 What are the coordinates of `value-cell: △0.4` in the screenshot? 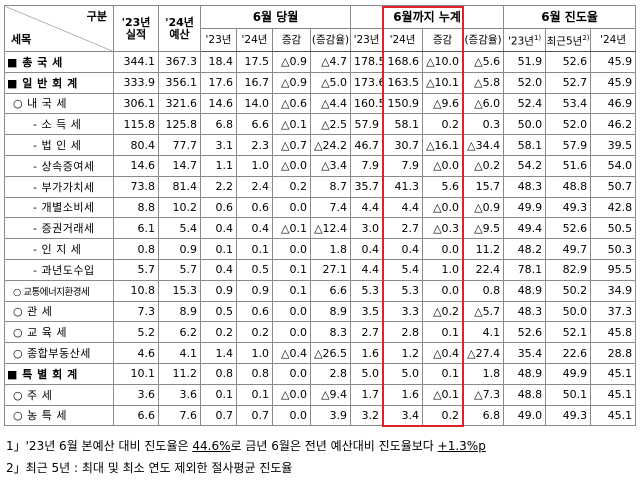 It's located at (291, 353).